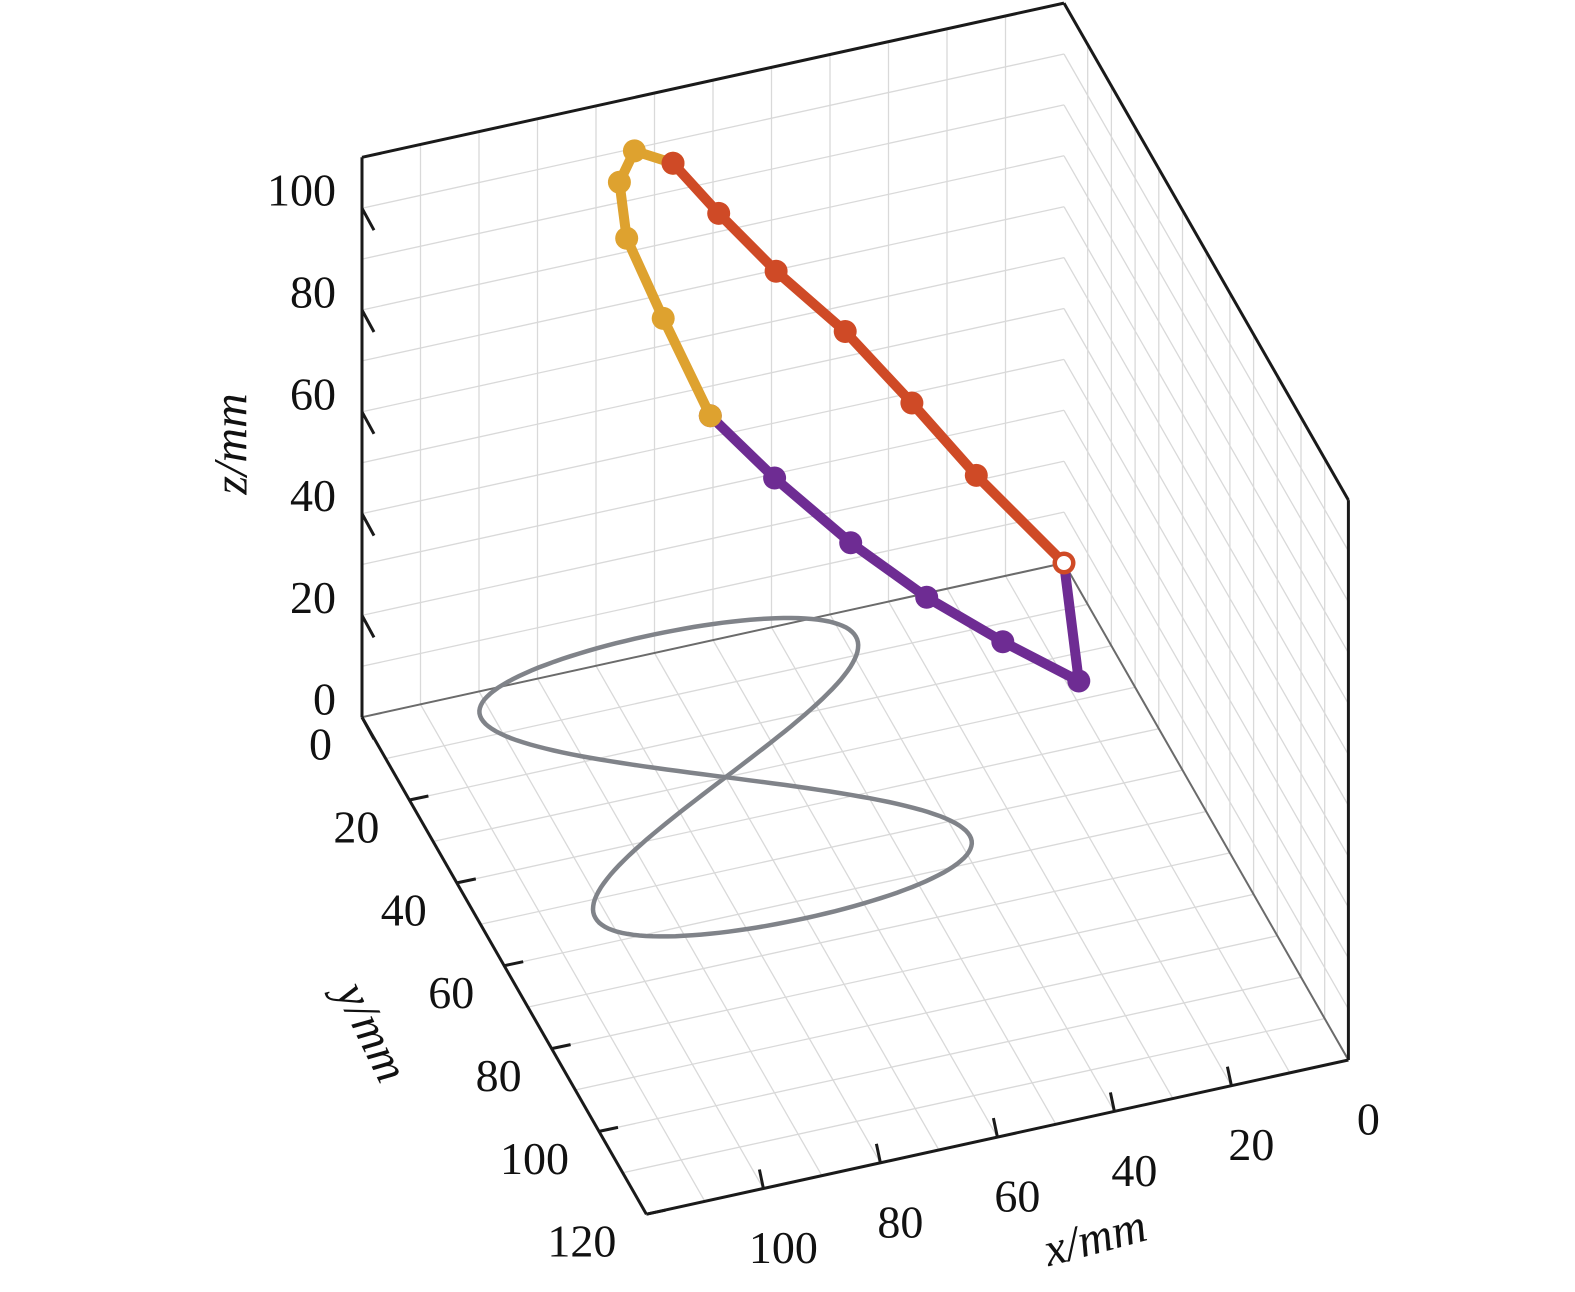 The height and width of the screenshot is (1292, 1575). I want to click on z-tick-label: 80, so click(313, 292).